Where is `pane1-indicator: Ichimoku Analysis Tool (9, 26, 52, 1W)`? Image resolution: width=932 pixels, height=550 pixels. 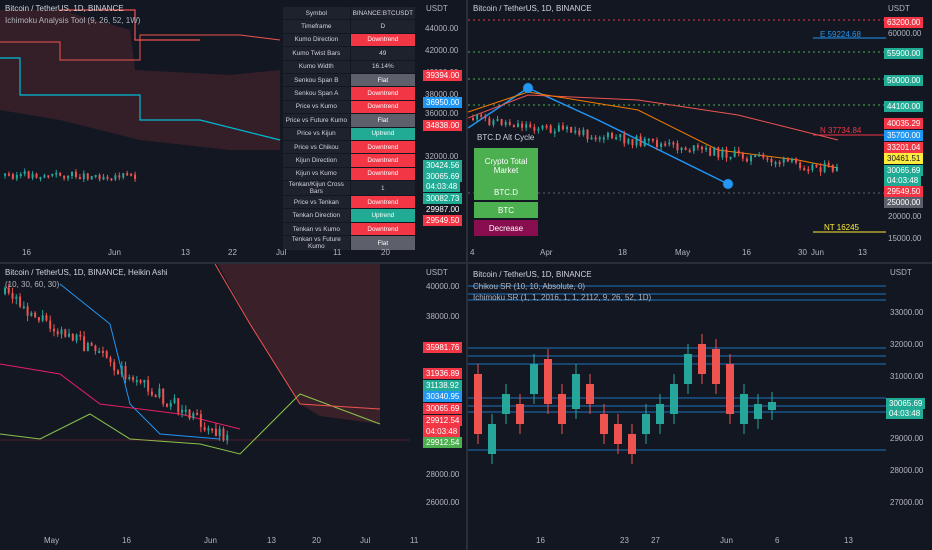
pane1-indicator: Ichimoku Analysis Tool (9, 26, 52, 1W) is located at coordinates (73, 20).